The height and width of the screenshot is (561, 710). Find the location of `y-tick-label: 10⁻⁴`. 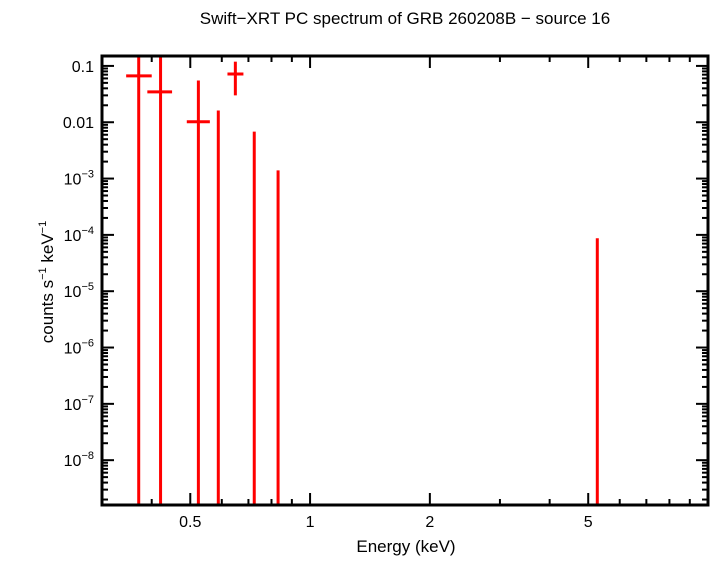

y-tick-label: 10⁻⁴ is located at coordinates (79, 235).